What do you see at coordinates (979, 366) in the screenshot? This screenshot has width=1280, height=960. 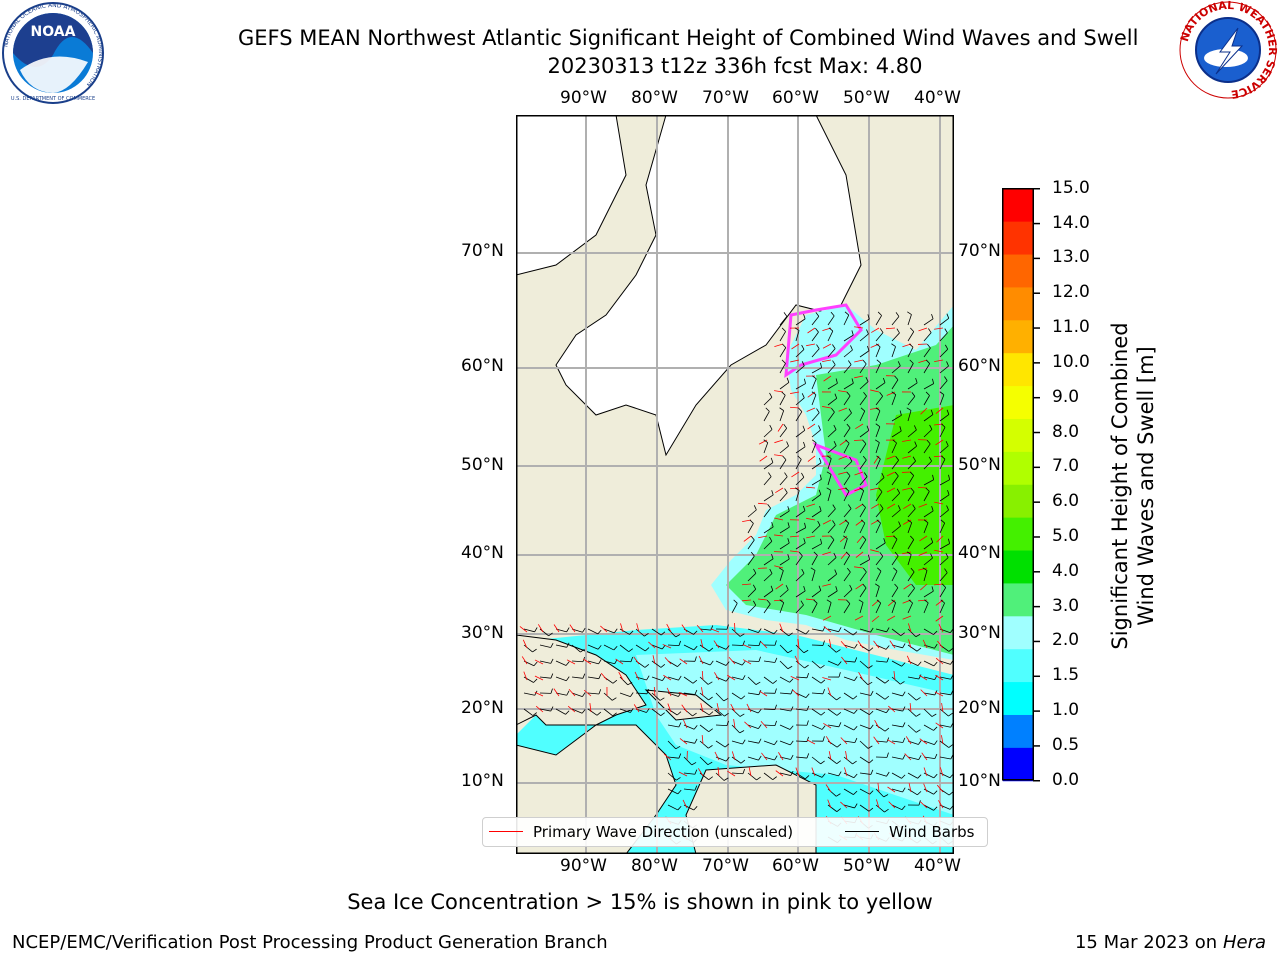 I see `lat-tick-right-60: 60°N` at bounding box center [979, 366].